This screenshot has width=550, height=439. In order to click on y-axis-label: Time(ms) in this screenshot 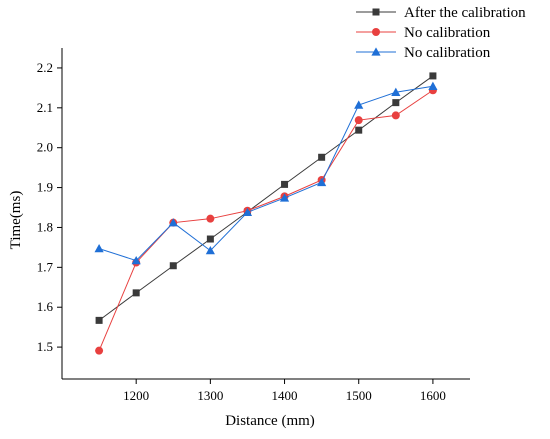, I will do `click(16, 220)`.